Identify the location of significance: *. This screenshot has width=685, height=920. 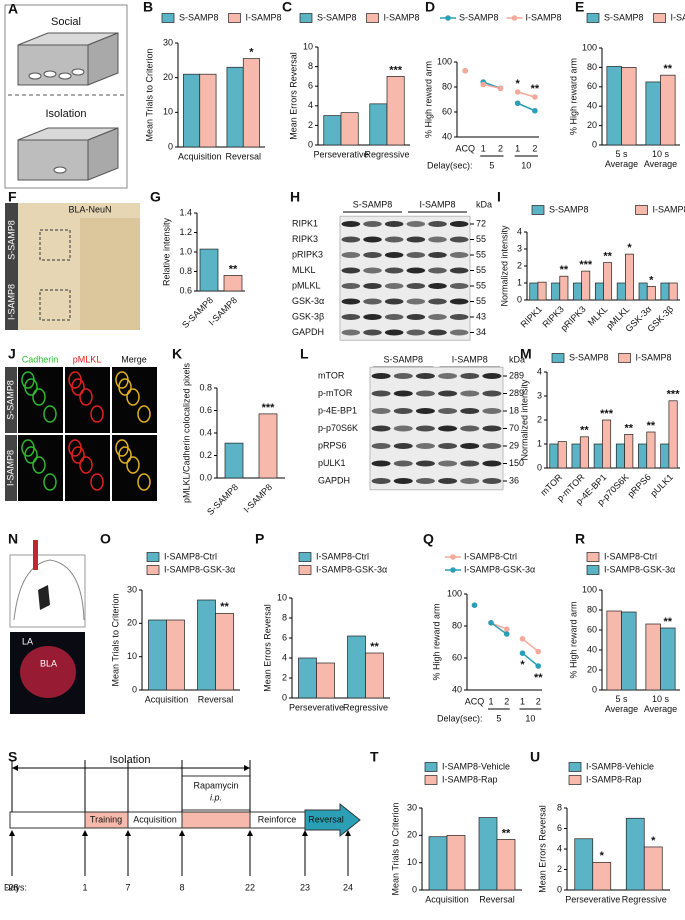
(522, 665).